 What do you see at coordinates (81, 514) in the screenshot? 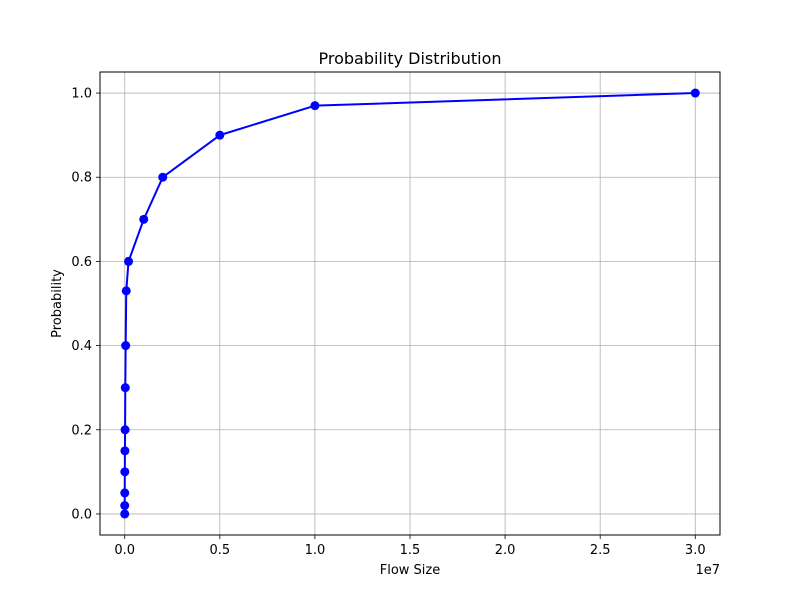
I see `y-tick-label: 0.0` at bounding box center [81, 514].